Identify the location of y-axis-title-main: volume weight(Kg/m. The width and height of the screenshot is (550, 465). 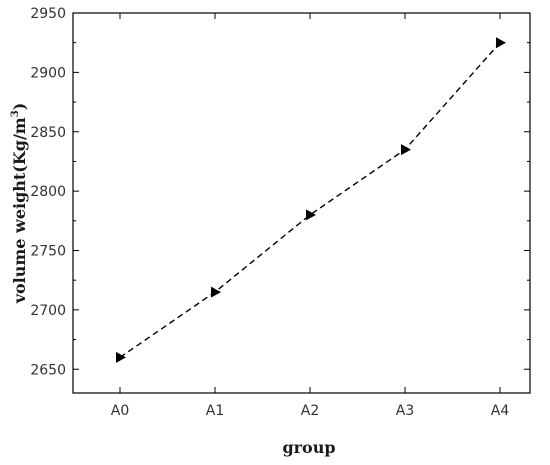
(19, 210).